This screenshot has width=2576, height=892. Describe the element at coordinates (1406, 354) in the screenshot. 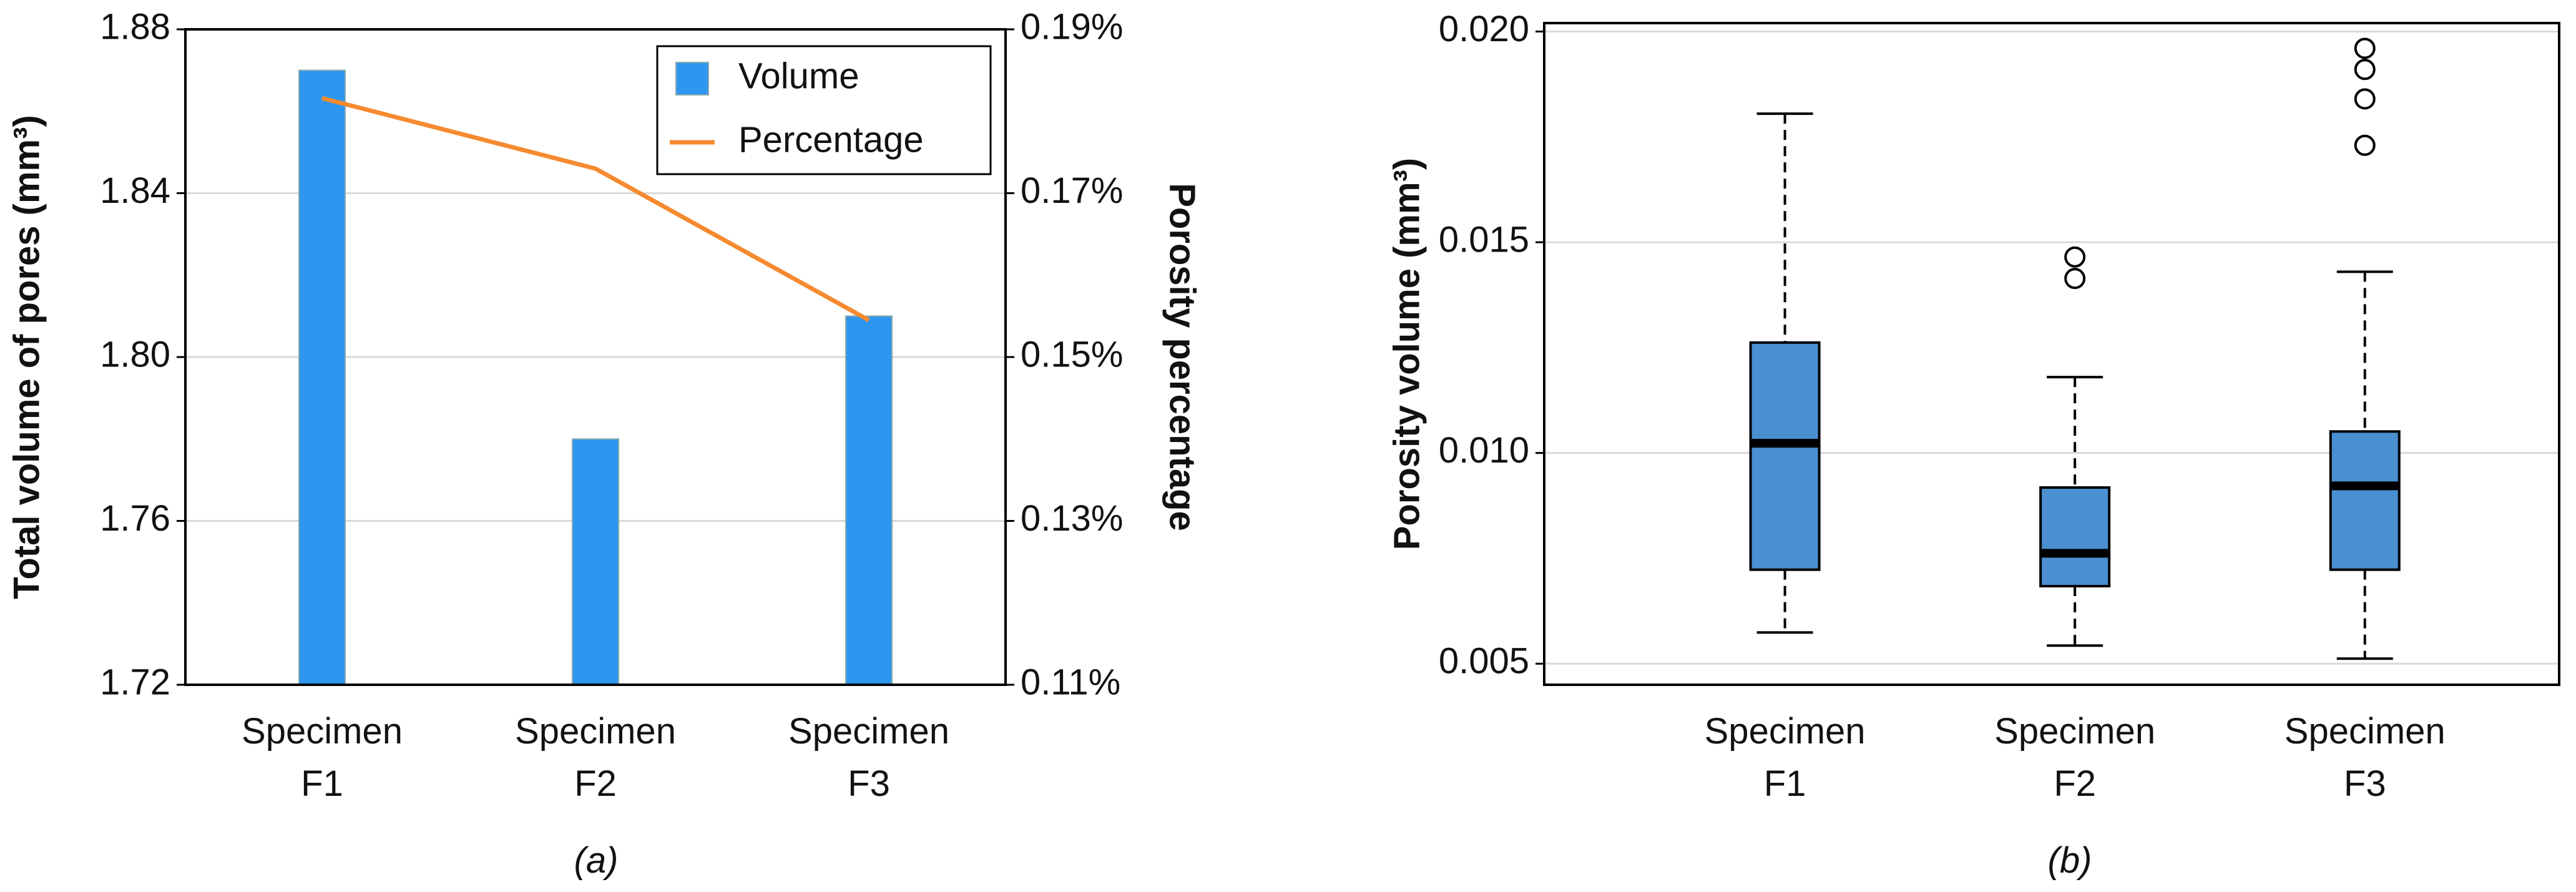

I see `y-axis-title: Porosity volume (mm³)` at that location.